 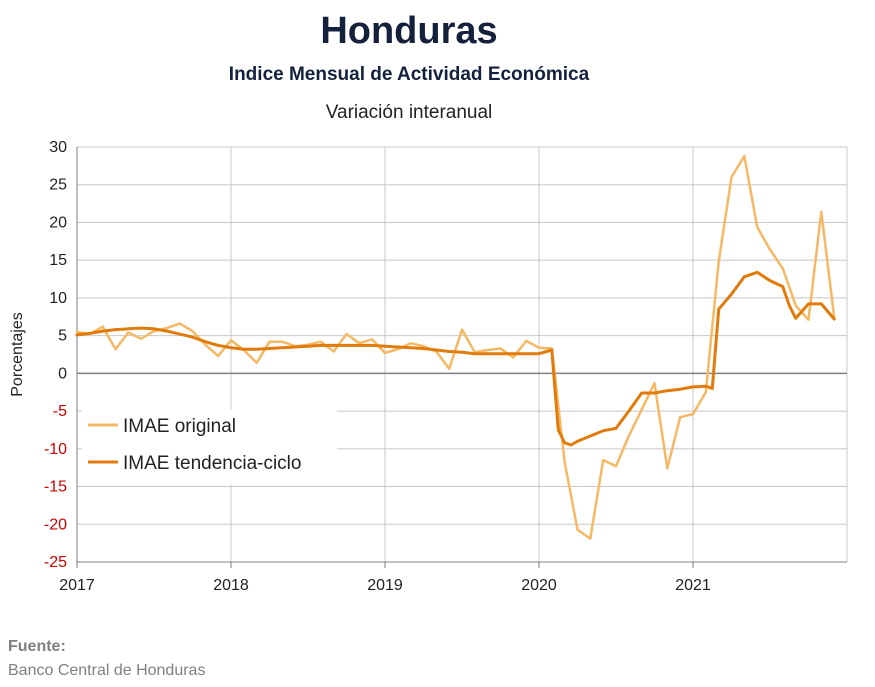 I want to click on y-tick-label: 10, so click(x=58, y=298).